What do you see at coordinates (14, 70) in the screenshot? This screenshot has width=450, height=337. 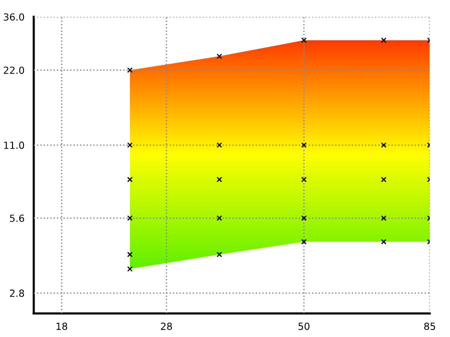 I see `y-tick-label: 22.0` at bounding box center [14, 70].